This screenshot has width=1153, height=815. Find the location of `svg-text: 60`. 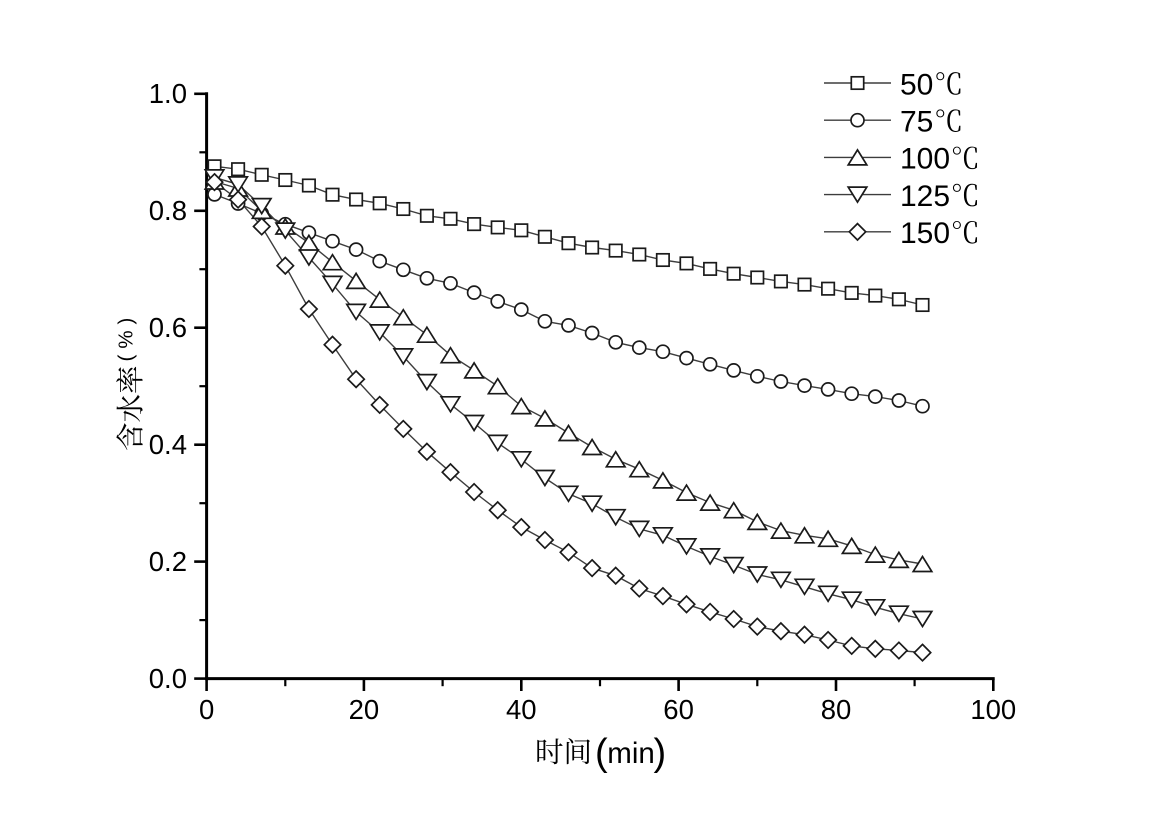

svg-text: 60 is located at coordinates (678, 709).